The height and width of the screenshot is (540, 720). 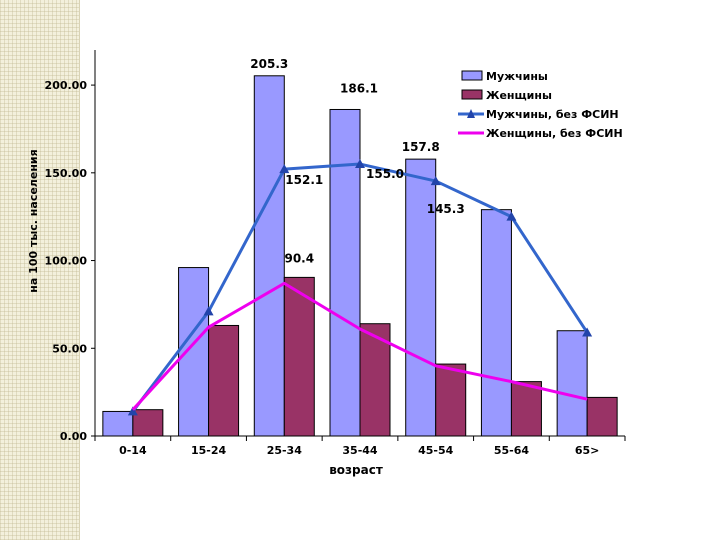 I want to click on x-axis-label: возраст, so click(x=356, y=470).